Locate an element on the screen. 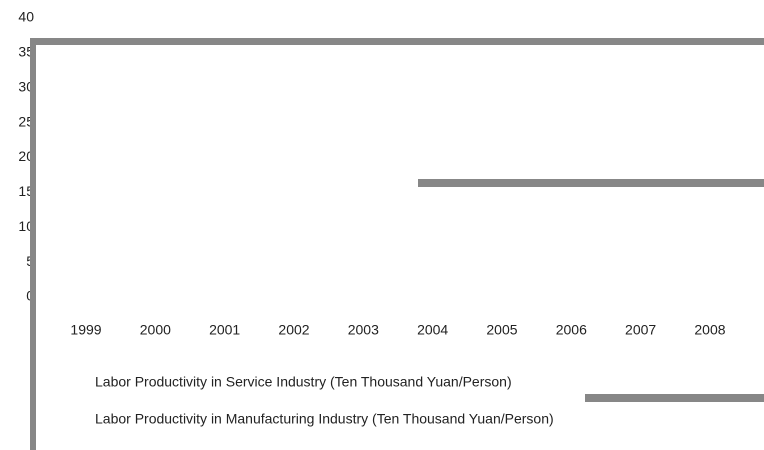 The image size is (764, 450). x-tick-label: 2007 is located at coordinates (640, 330).